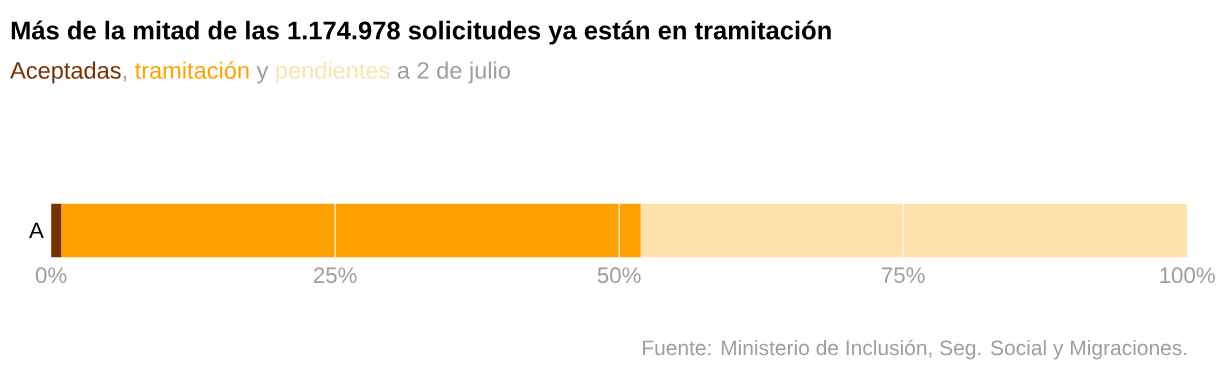 The width and height of the screenshot is (1220, 377). I want to click on x-tick-label: 0%, so click(51, 275).